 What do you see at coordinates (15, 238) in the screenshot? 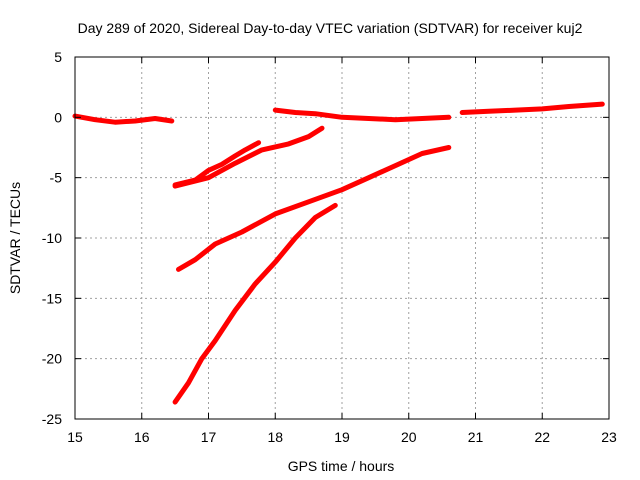
I see `y-axis-title: SDTVAR / TECUs` at bounding box center [15, 238].